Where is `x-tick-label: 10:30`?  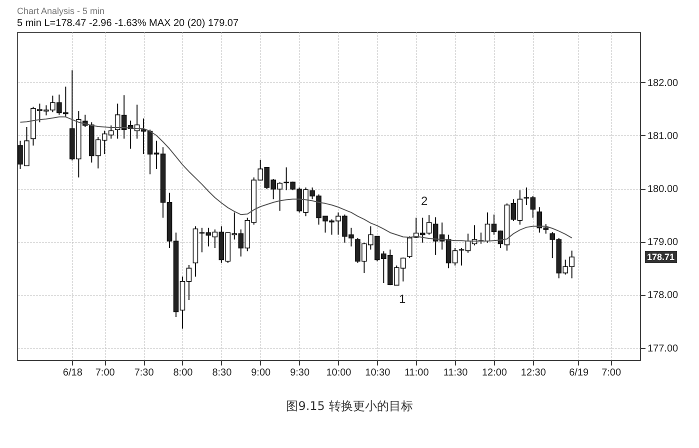
x-tick-label: 10:30 is located at coordinates (378, 373).